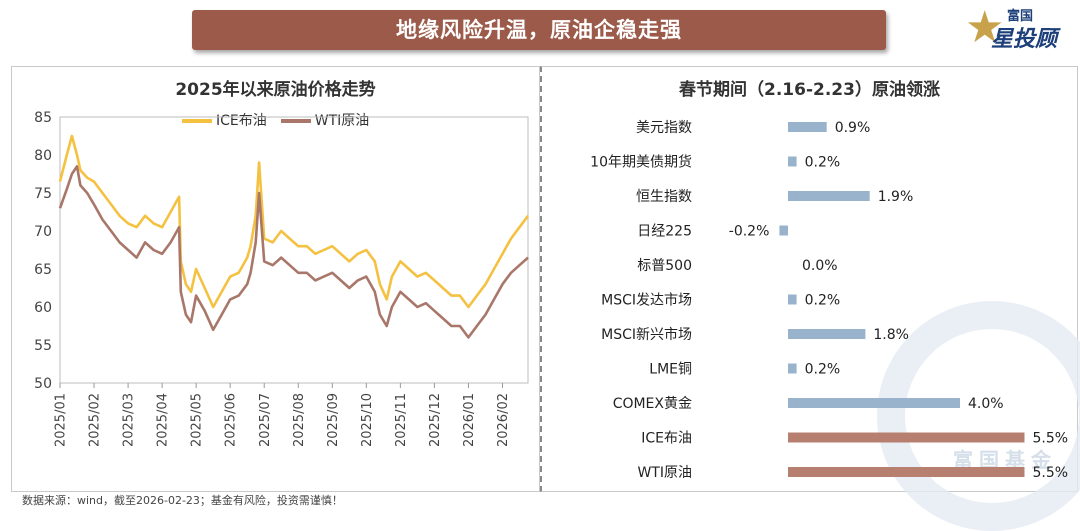 This screenshot has width=1080, height=531. Describe the element at coordinates (891, 335) in the screenshot. I see `bar-value-label: 1.8%` at that location.